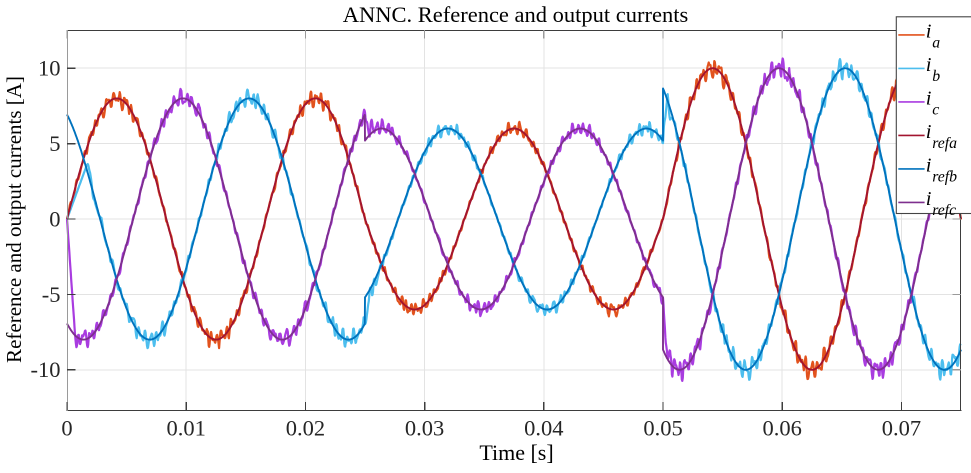 The image size is (971, 473). What do you see at coordinates (543, 428) in the screenshot?
I see `svg-text: 0.04` at bounding box center [543, 428].